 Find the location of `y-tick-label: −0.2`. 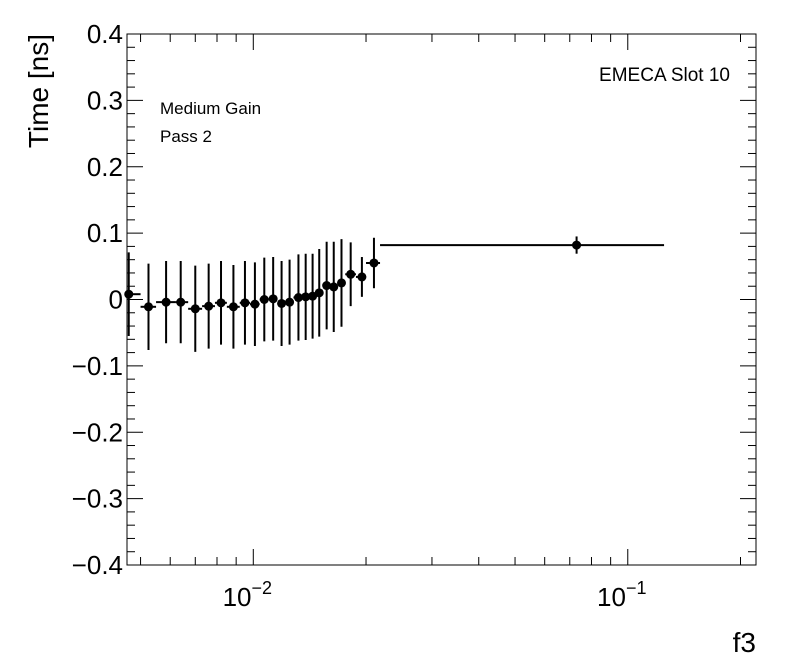

y-tick-label: −0.2 is located at coordinates (97, 432).